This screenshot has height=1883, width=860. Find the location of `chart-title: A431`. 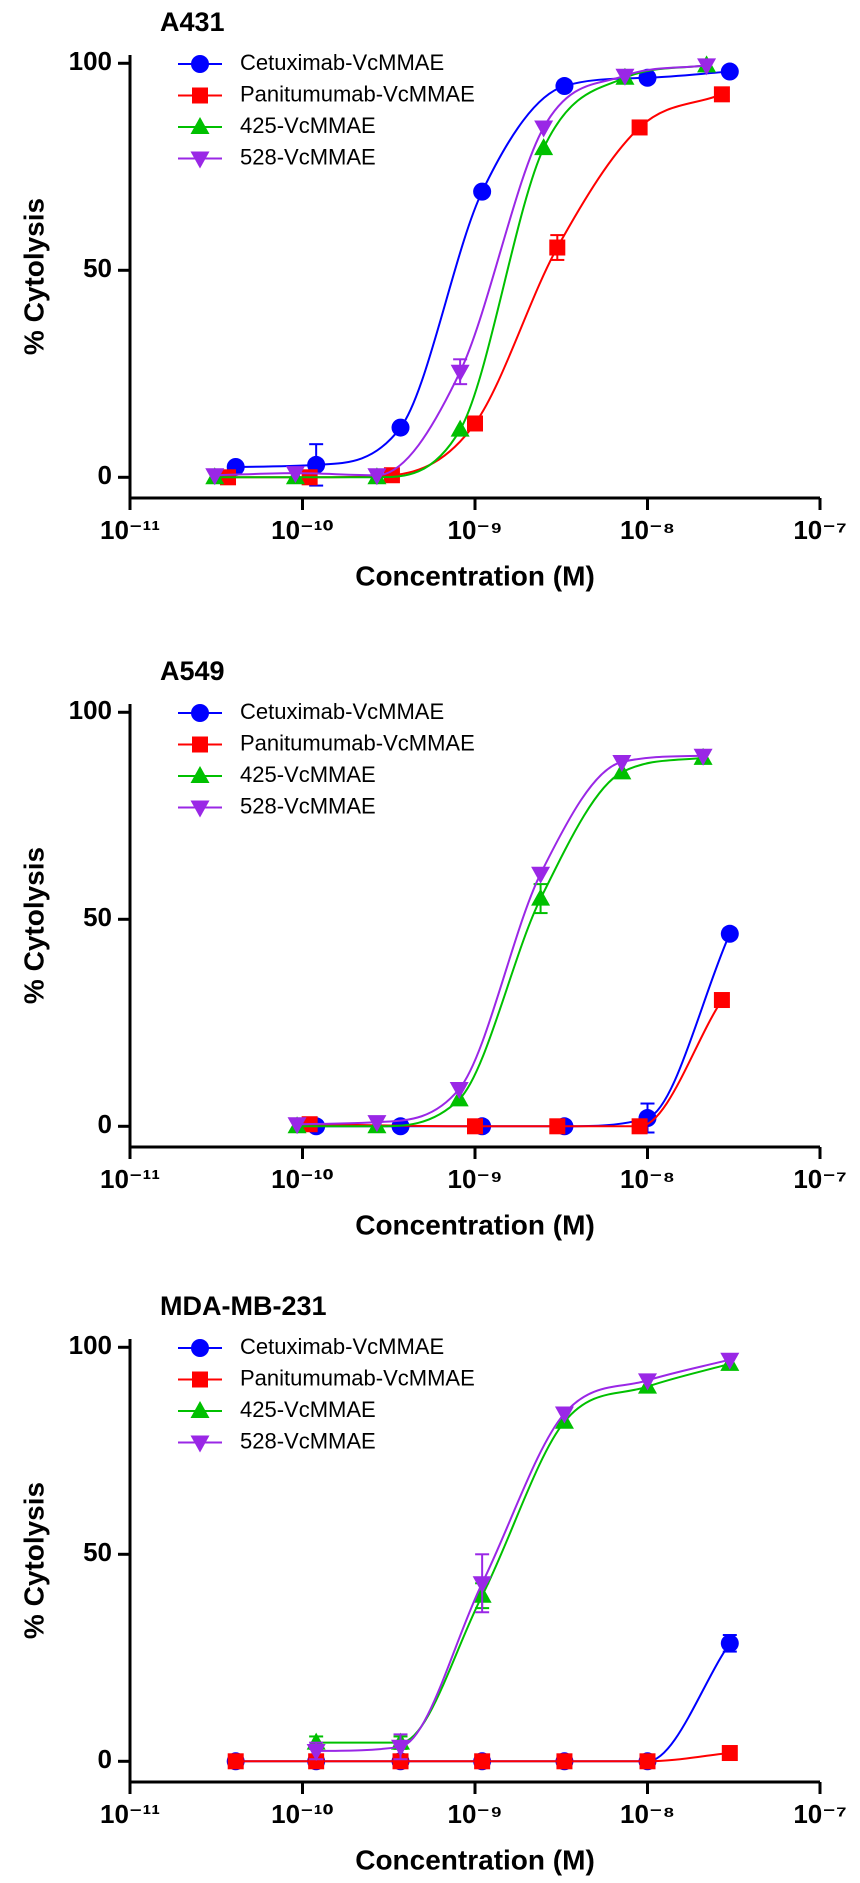

chart-title: A431 is located at coordinates (192, 22).